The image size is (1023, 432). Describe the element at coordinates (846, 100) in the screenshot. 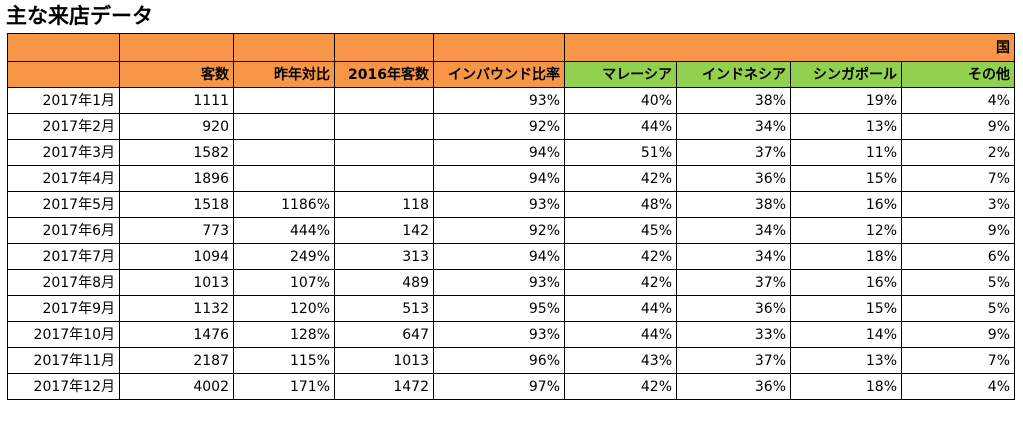

I see `cell-singapore: 19%` at that location.